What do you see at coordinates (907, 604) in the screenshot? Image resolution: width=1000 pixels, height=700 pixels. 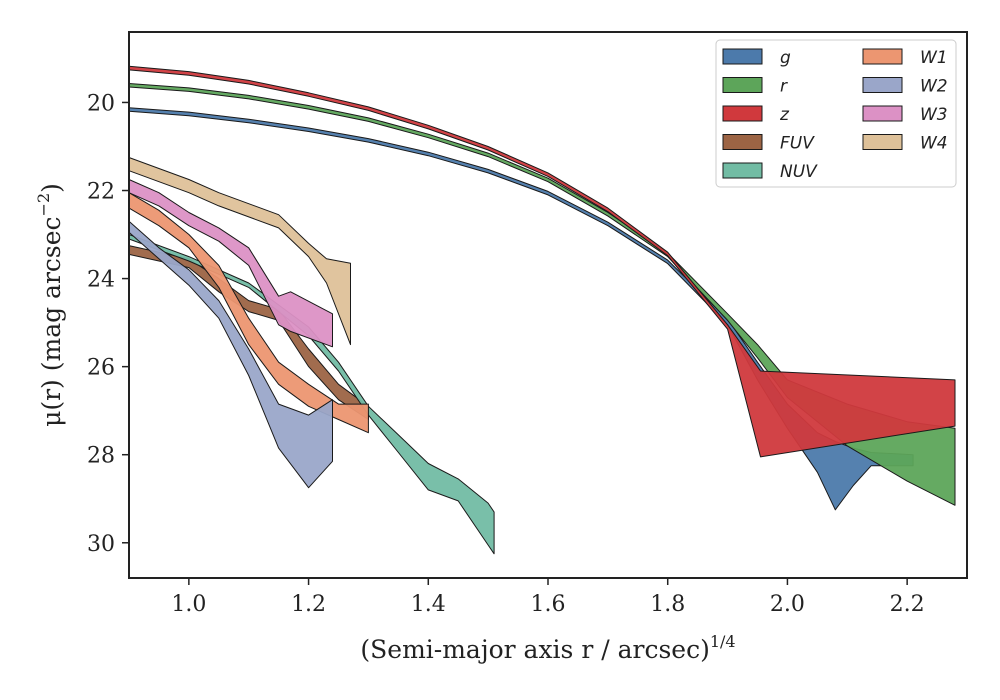 I see `x-tick-label: 2.2` at bounding box center [907, 604].